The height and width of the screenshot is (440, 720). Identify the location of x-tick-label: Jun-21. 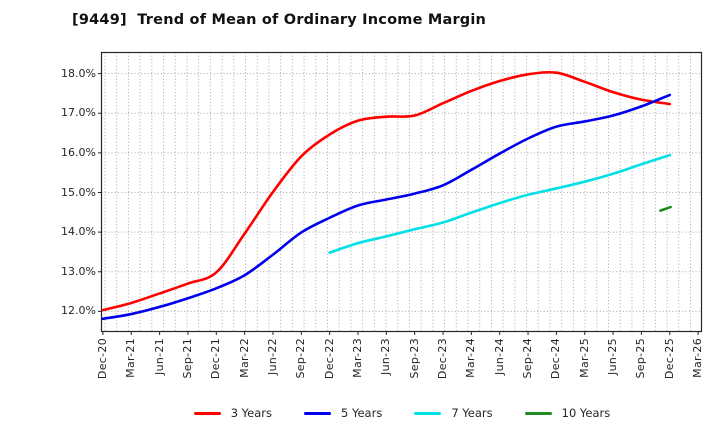
(159, 356).